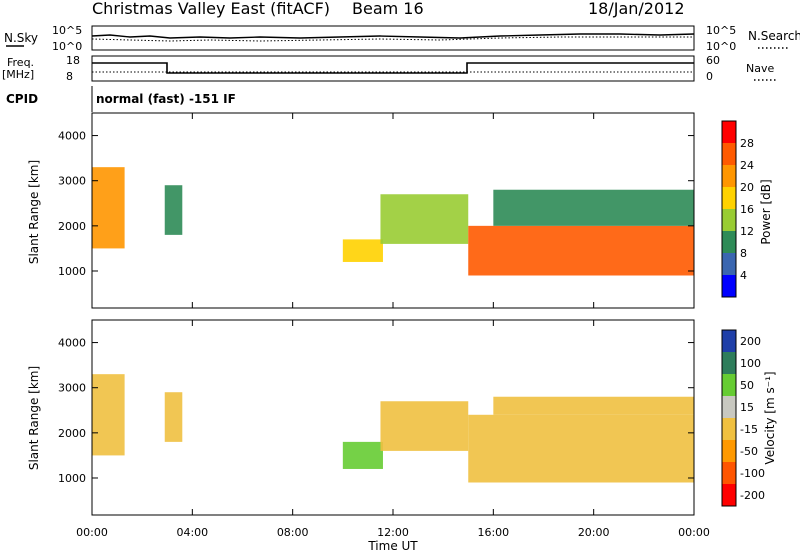 The height and width of the screenshot is (554, 800). What do you see at coordinates (67, 46) in the screenshot?
I see `nsky-tick-bottom: 10^0` at bounding box center [67, 46].